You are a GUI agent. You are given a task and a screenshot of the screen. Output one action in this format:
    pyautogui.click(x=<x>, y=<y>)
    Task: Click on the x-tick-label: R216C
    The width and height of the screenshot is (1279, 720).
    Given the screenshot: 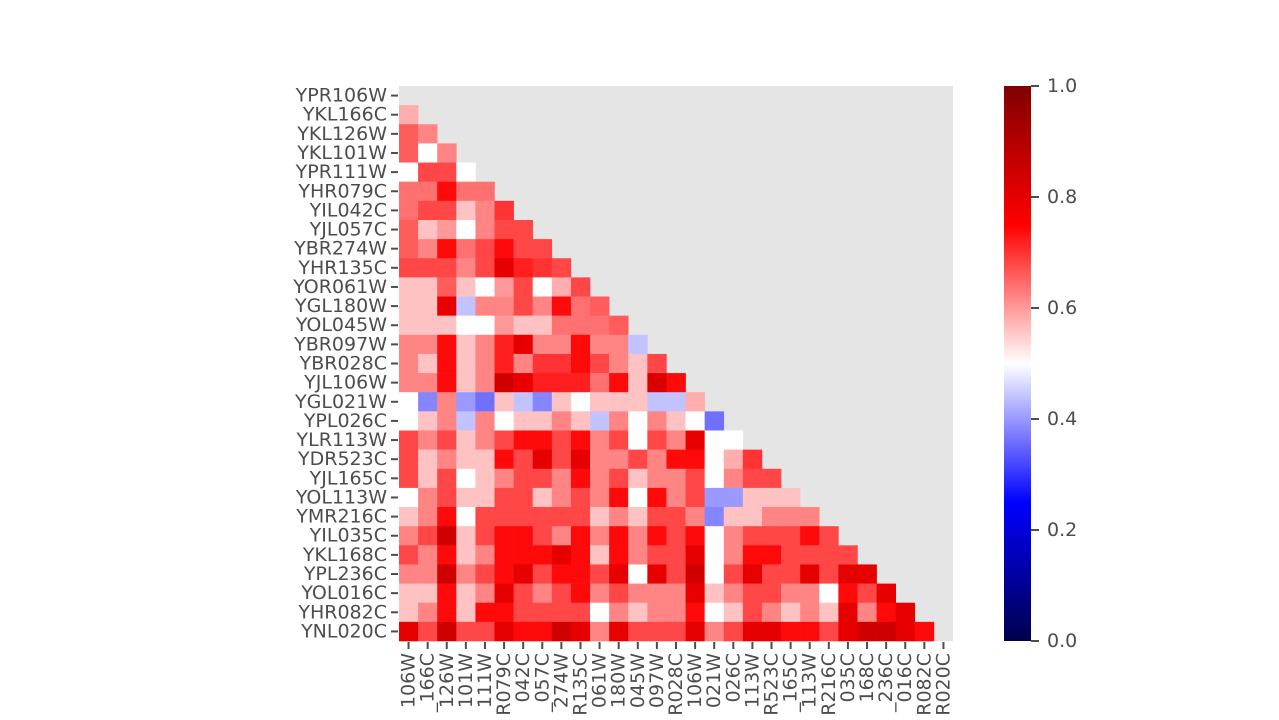 What is the action you would take?
    pyautogui.click(x=829, y=684)
    